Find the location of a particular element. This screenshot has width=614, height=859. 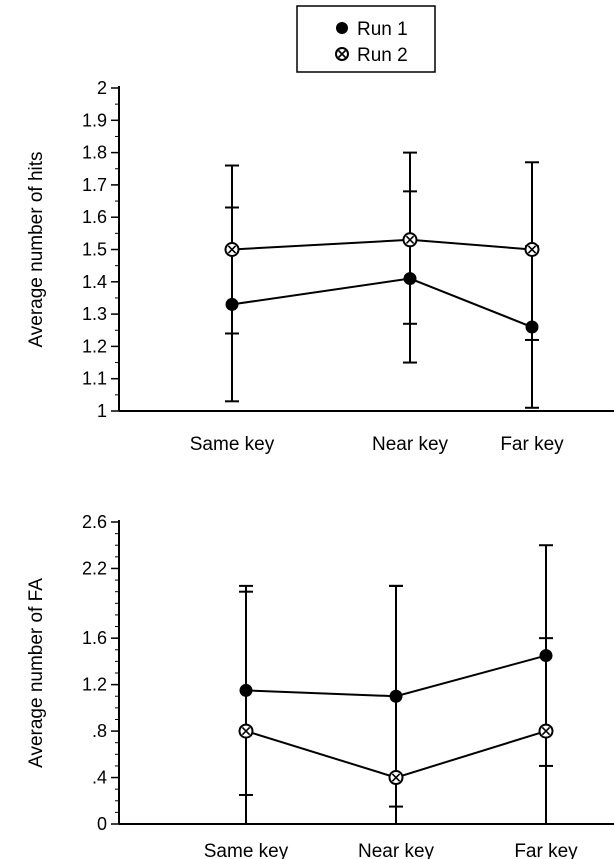

y-tick-label: 0 is located at coordinates (102, 824).